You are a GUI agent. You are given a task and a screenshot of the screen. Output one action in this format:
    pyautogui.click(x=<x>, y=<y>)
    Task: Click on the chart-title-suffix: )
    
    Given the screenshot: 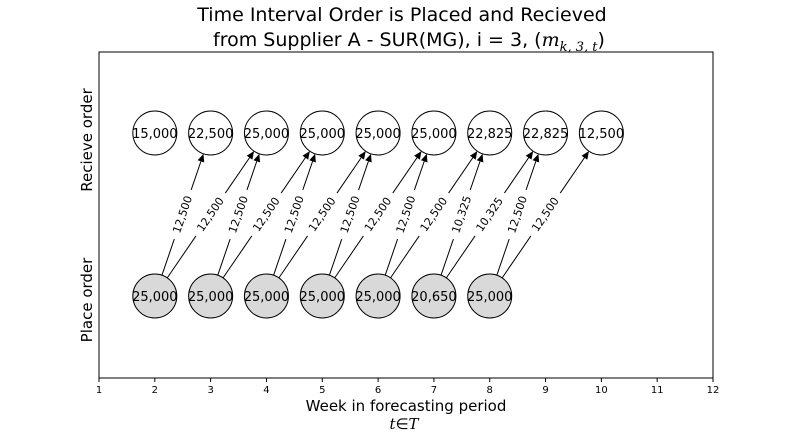 What is the action you would take?
    pyautogui.click(x=601, y=40)
    